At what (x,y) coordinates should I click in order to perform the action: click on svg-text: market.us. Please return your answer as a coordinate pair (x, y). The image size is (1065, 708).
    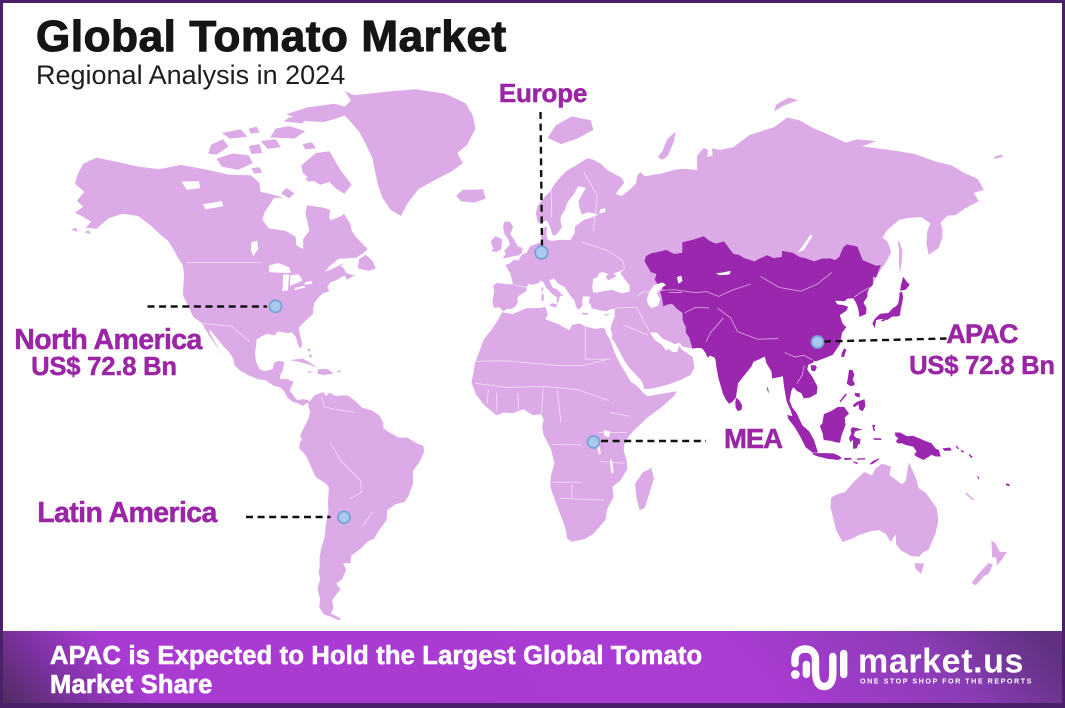
    Looking at the image, I should click on (941, 662).